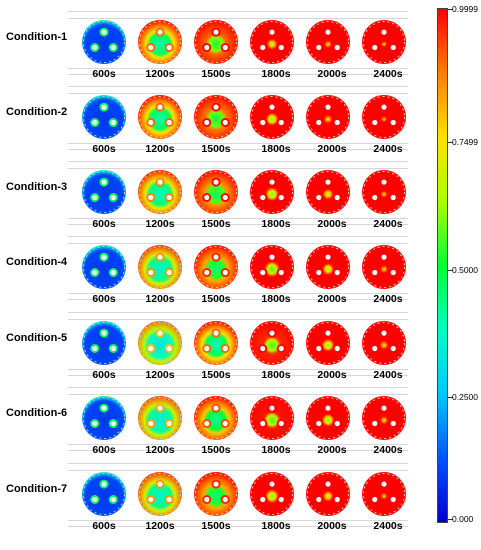 This screenshot has width=481, height=550. I want to click on colorbar-label: 0.2500, so click(465, 397).